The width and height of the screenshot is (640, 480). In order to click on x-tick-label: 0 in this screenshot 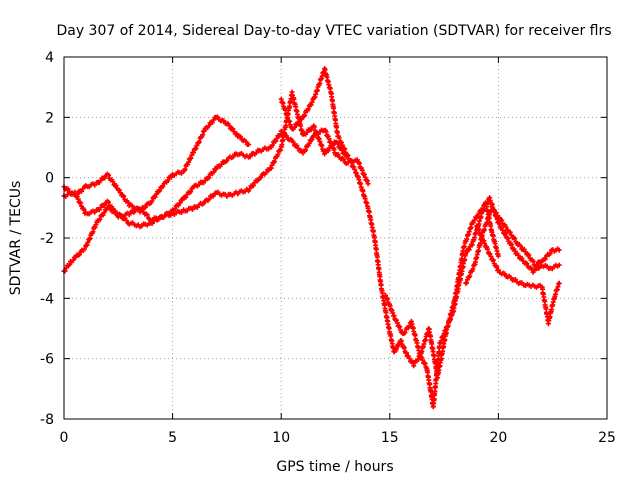, I will do `click(64, 438)`.